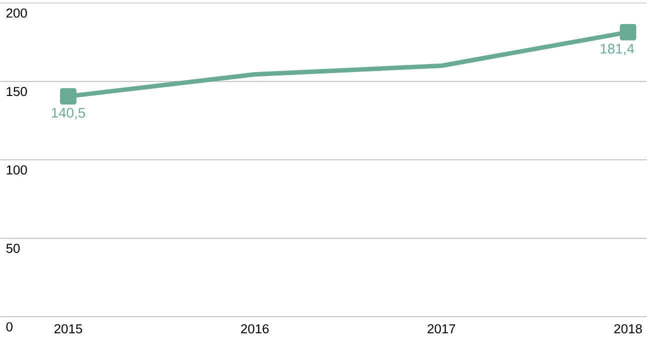  I want to click on x-tick-label: 2016, so click(255, 329).